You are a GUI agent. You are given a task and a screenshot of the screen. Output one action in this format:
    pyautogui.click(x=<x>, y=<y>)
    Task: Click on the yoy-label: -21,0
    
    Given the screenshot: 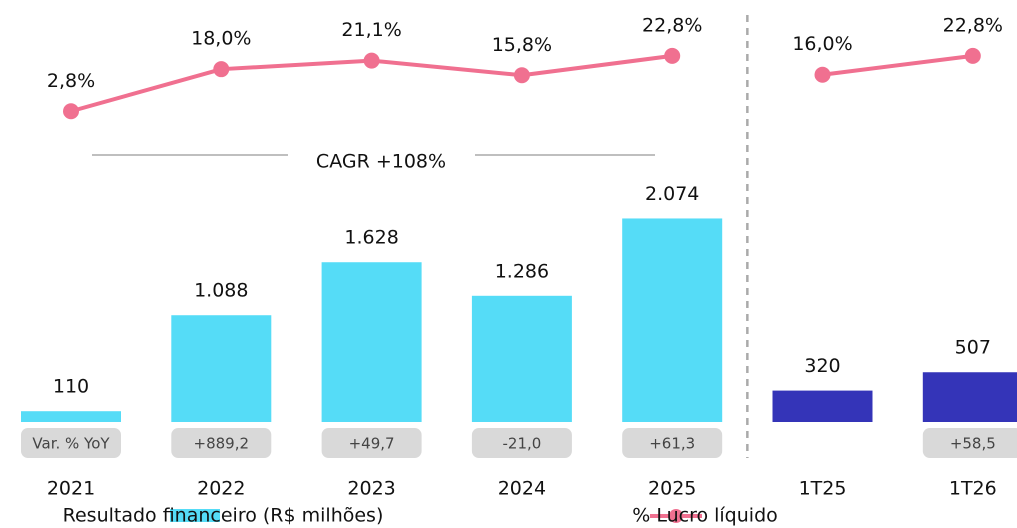 What is the action you would take?
    pyautogui.click(x=521, y=444)
    